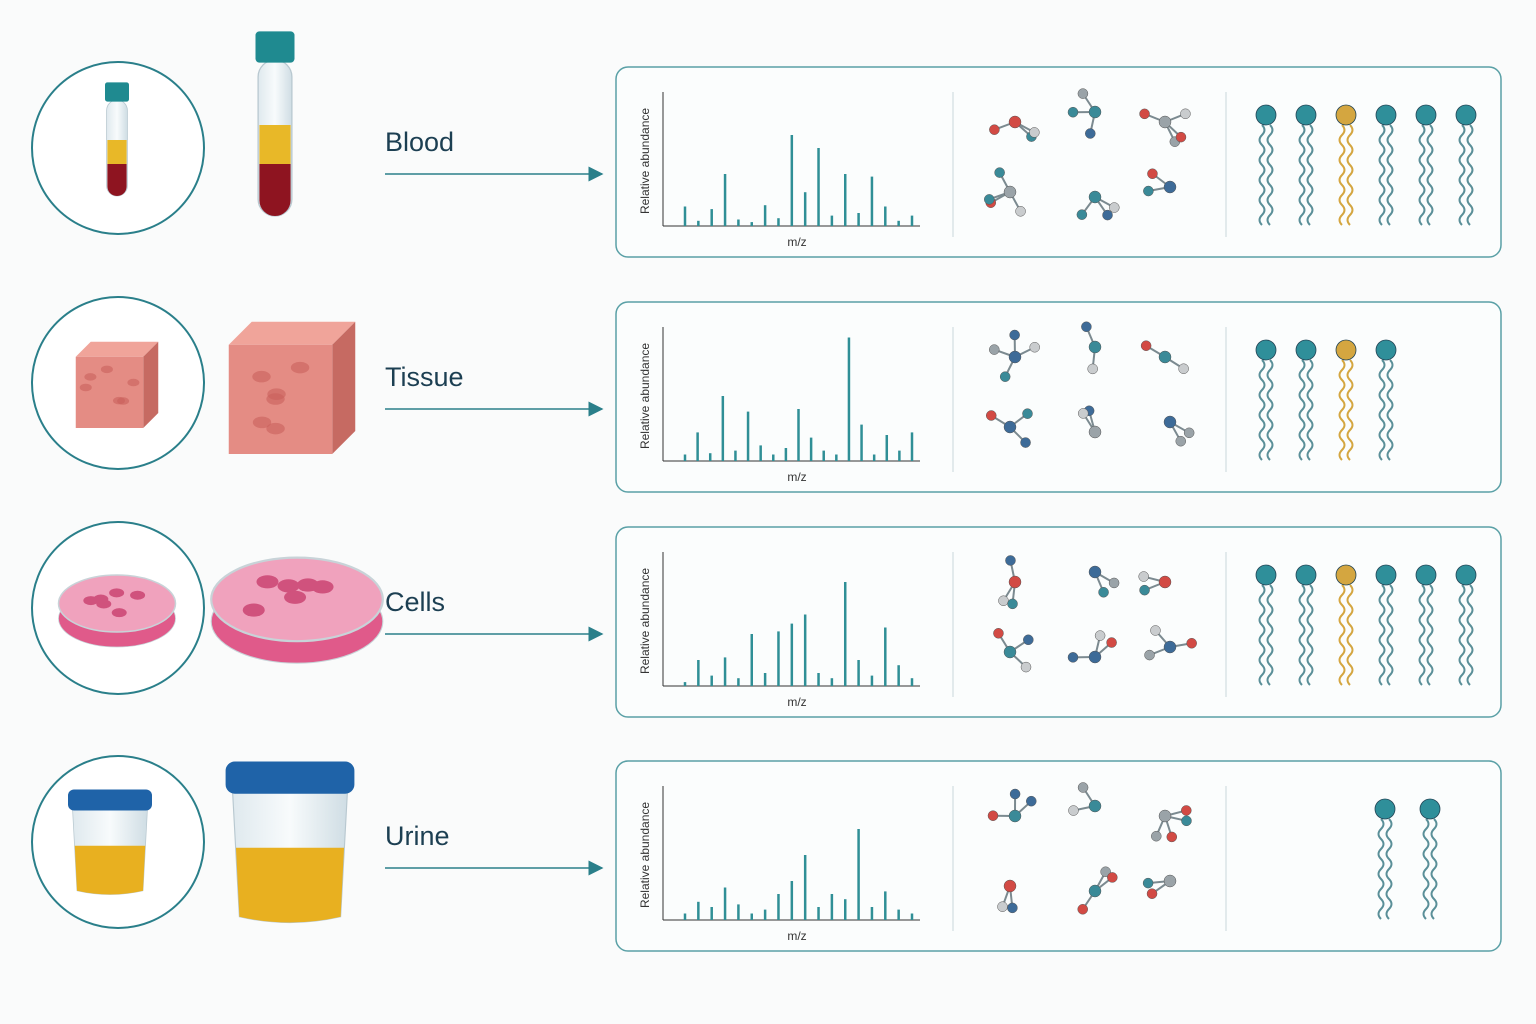 Image resolution: width=1536 pixels, height=1024 pixels. What do you see at coordinates (275, 190) in the screenshot?
I see `red-cells` at bounding box center [275, 190].